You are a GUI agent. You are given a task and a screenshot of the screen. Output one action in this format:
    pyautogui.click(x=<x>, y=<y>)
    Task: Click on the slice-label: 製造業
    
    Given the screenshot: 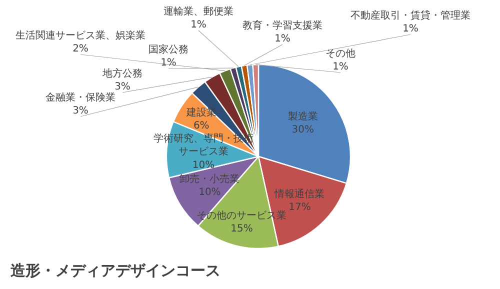 What is the action you would take?
    pyautogui.click(x=303, y=116)
    